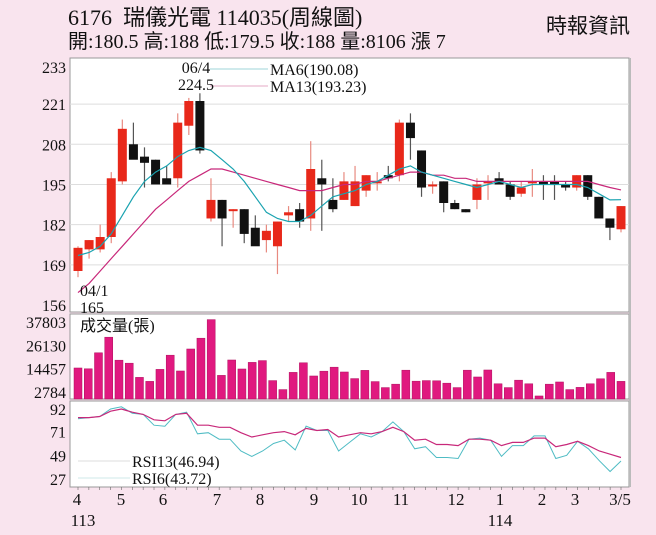 Image resolution: width=656 pixels, height=535 pixels. What do you see at coordinates (54, 145) in the screenshot?
I see `price-axis-label: 208` at bounding box center [54, 145].